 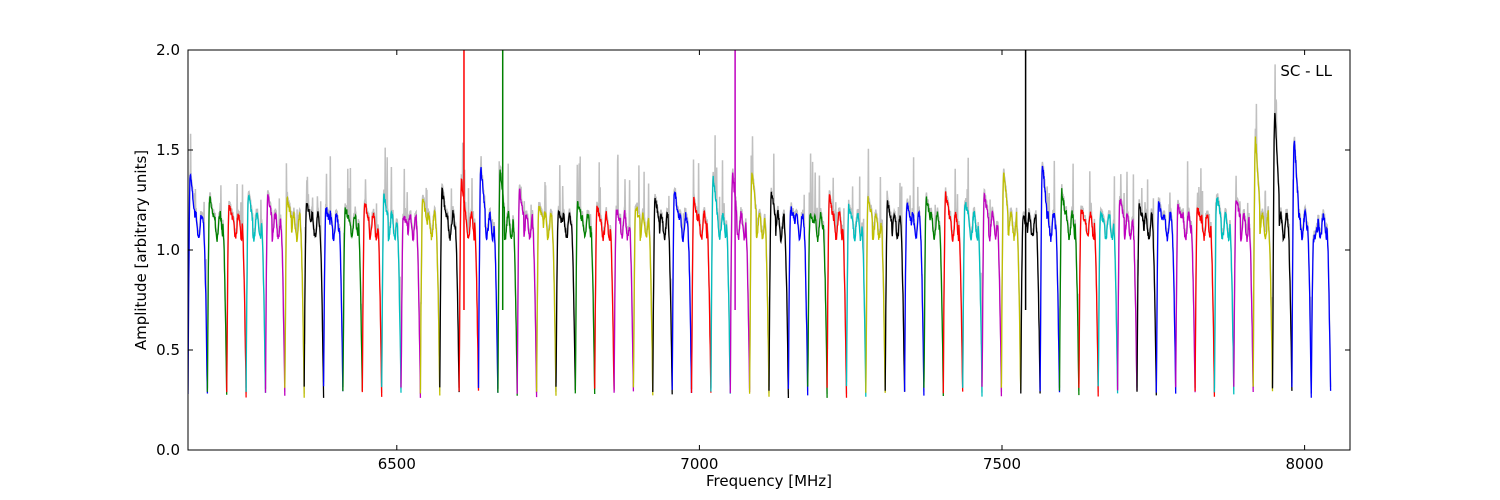 I want to click on chart-annotation: SC - LL, so click(x=1306, y=71).